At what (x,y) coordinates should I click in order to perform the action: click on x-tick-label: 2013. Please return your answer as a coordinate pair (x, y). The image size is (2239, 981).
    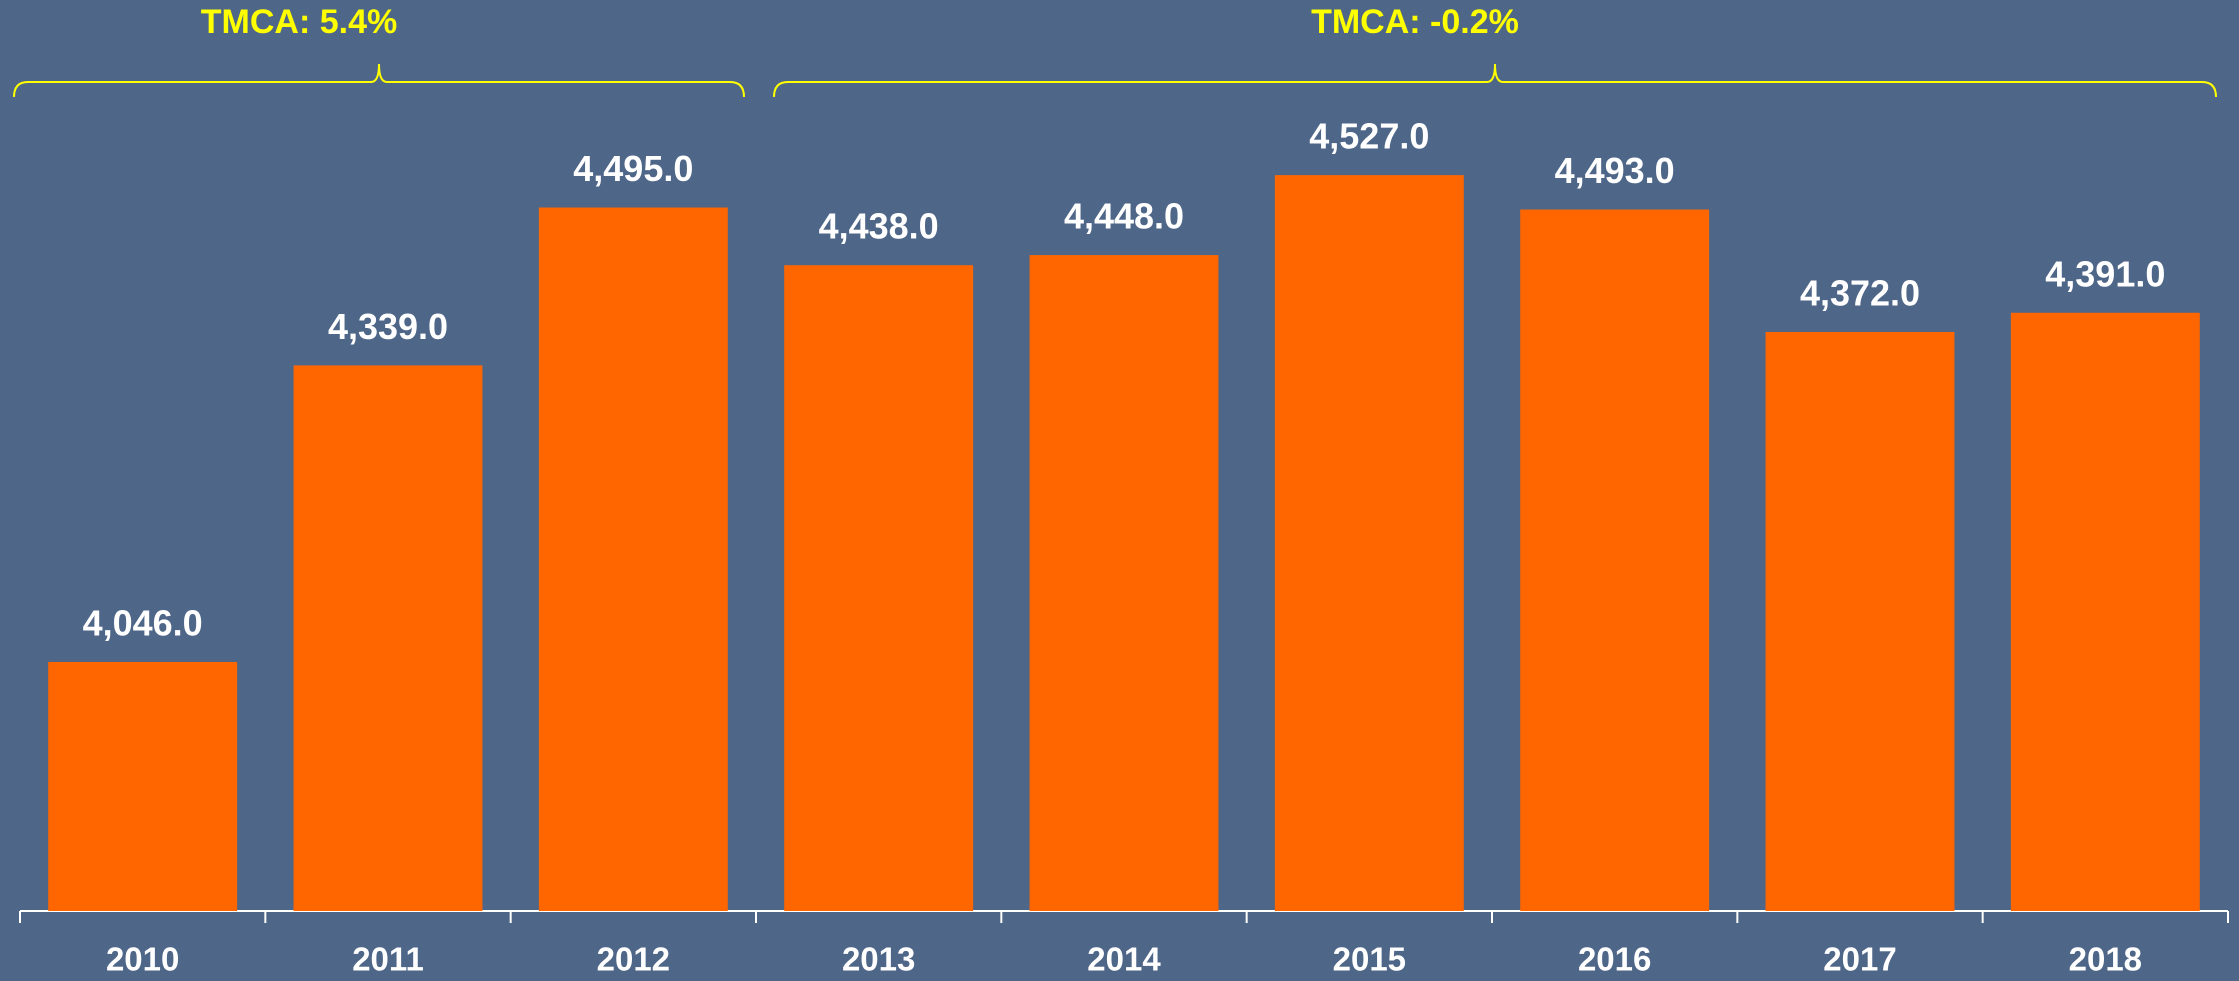
    Looking at the image, I should click on (878, 959).